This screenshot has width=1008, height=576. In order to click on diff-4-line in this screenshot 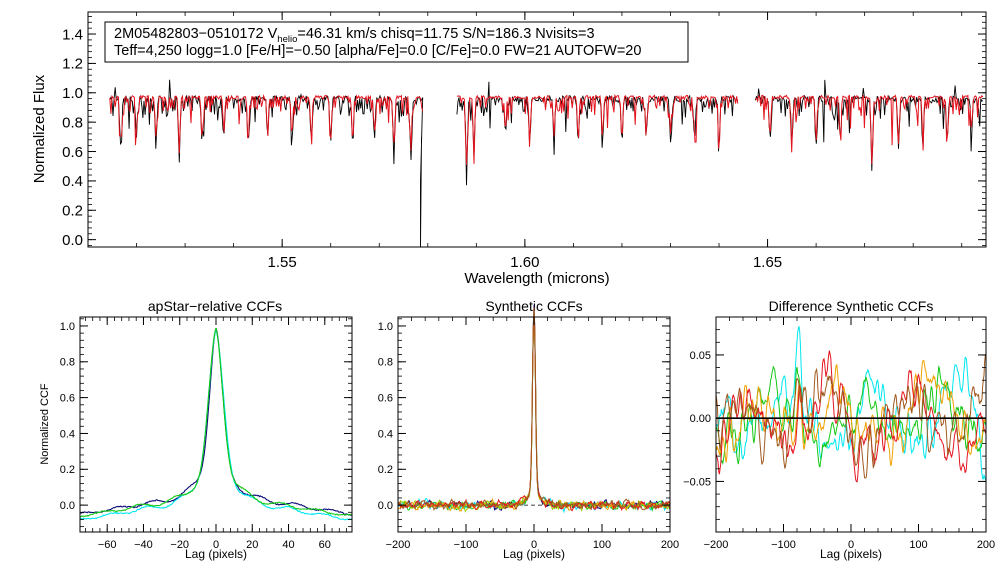, I will do `click(851, 416)`.